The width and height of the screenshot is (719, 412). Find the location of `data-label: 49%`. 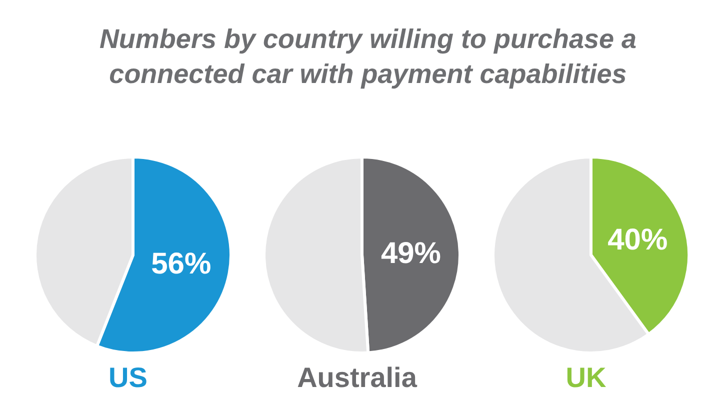

data-label: 49% is located at coordinates (410, 253).